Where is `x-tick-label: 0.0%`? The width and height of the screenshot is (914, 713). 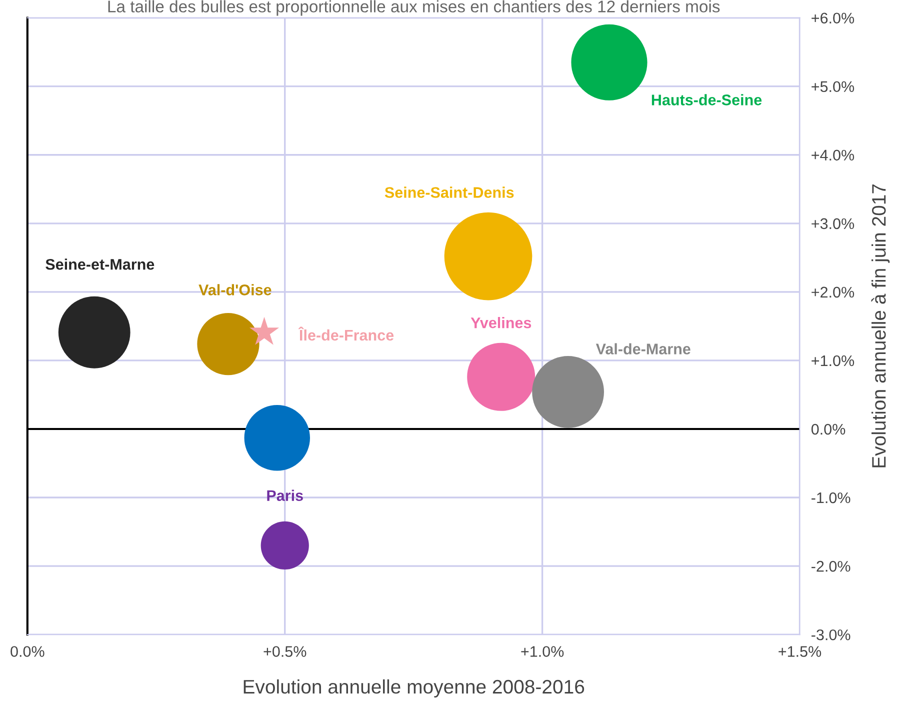
x-tick-label: 0.0% is located at coordinates (27, 651).